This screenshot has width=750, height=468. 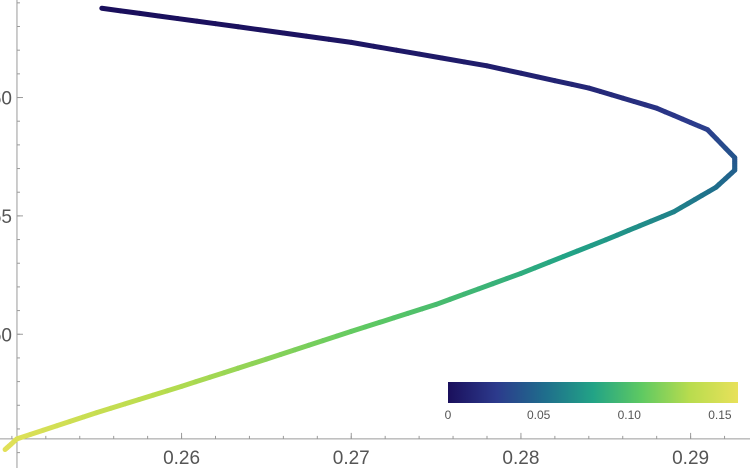 What do you see at coordinates (539, 415) in the screenshot?
I see `colorbar-tick-label: 0.05` at bounding box center [539, 415].